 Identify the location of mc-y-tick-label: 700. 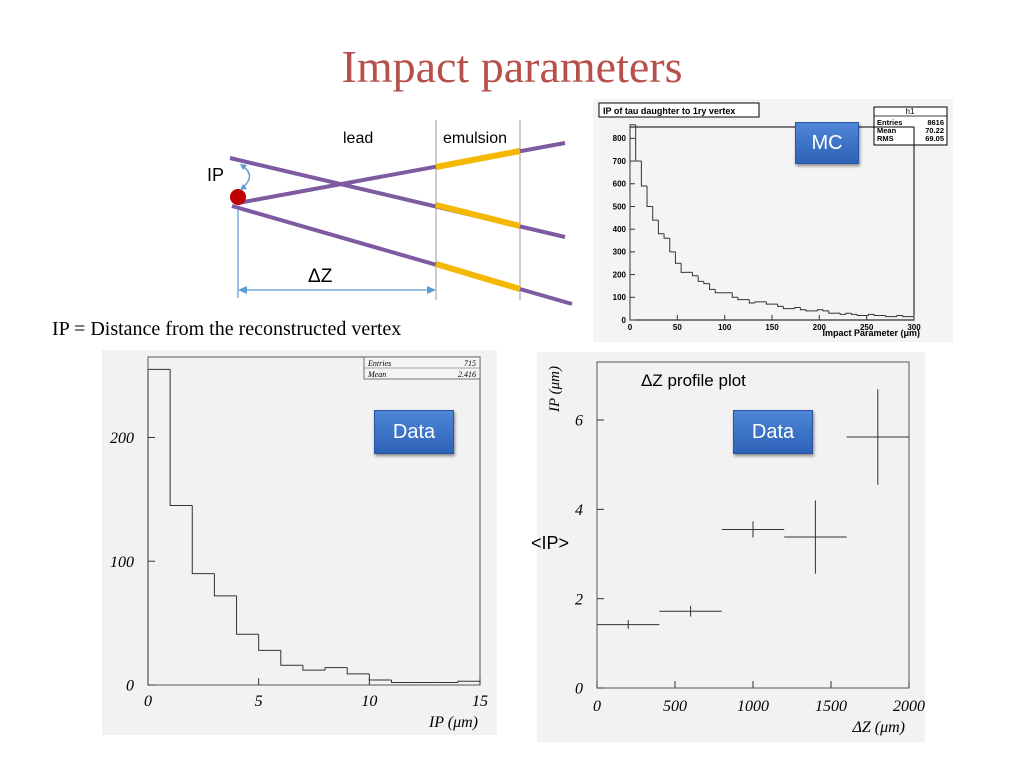
(620, 161).